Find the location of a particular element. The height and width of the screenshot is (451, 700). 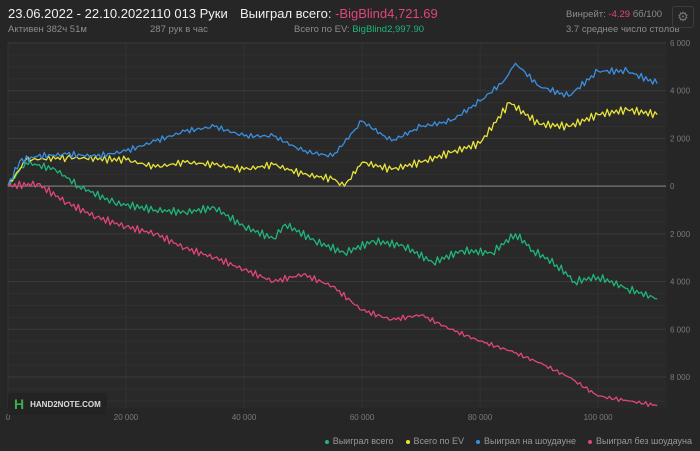

won-total-label: Выиграл всего: is located at coordinates (286, 13).